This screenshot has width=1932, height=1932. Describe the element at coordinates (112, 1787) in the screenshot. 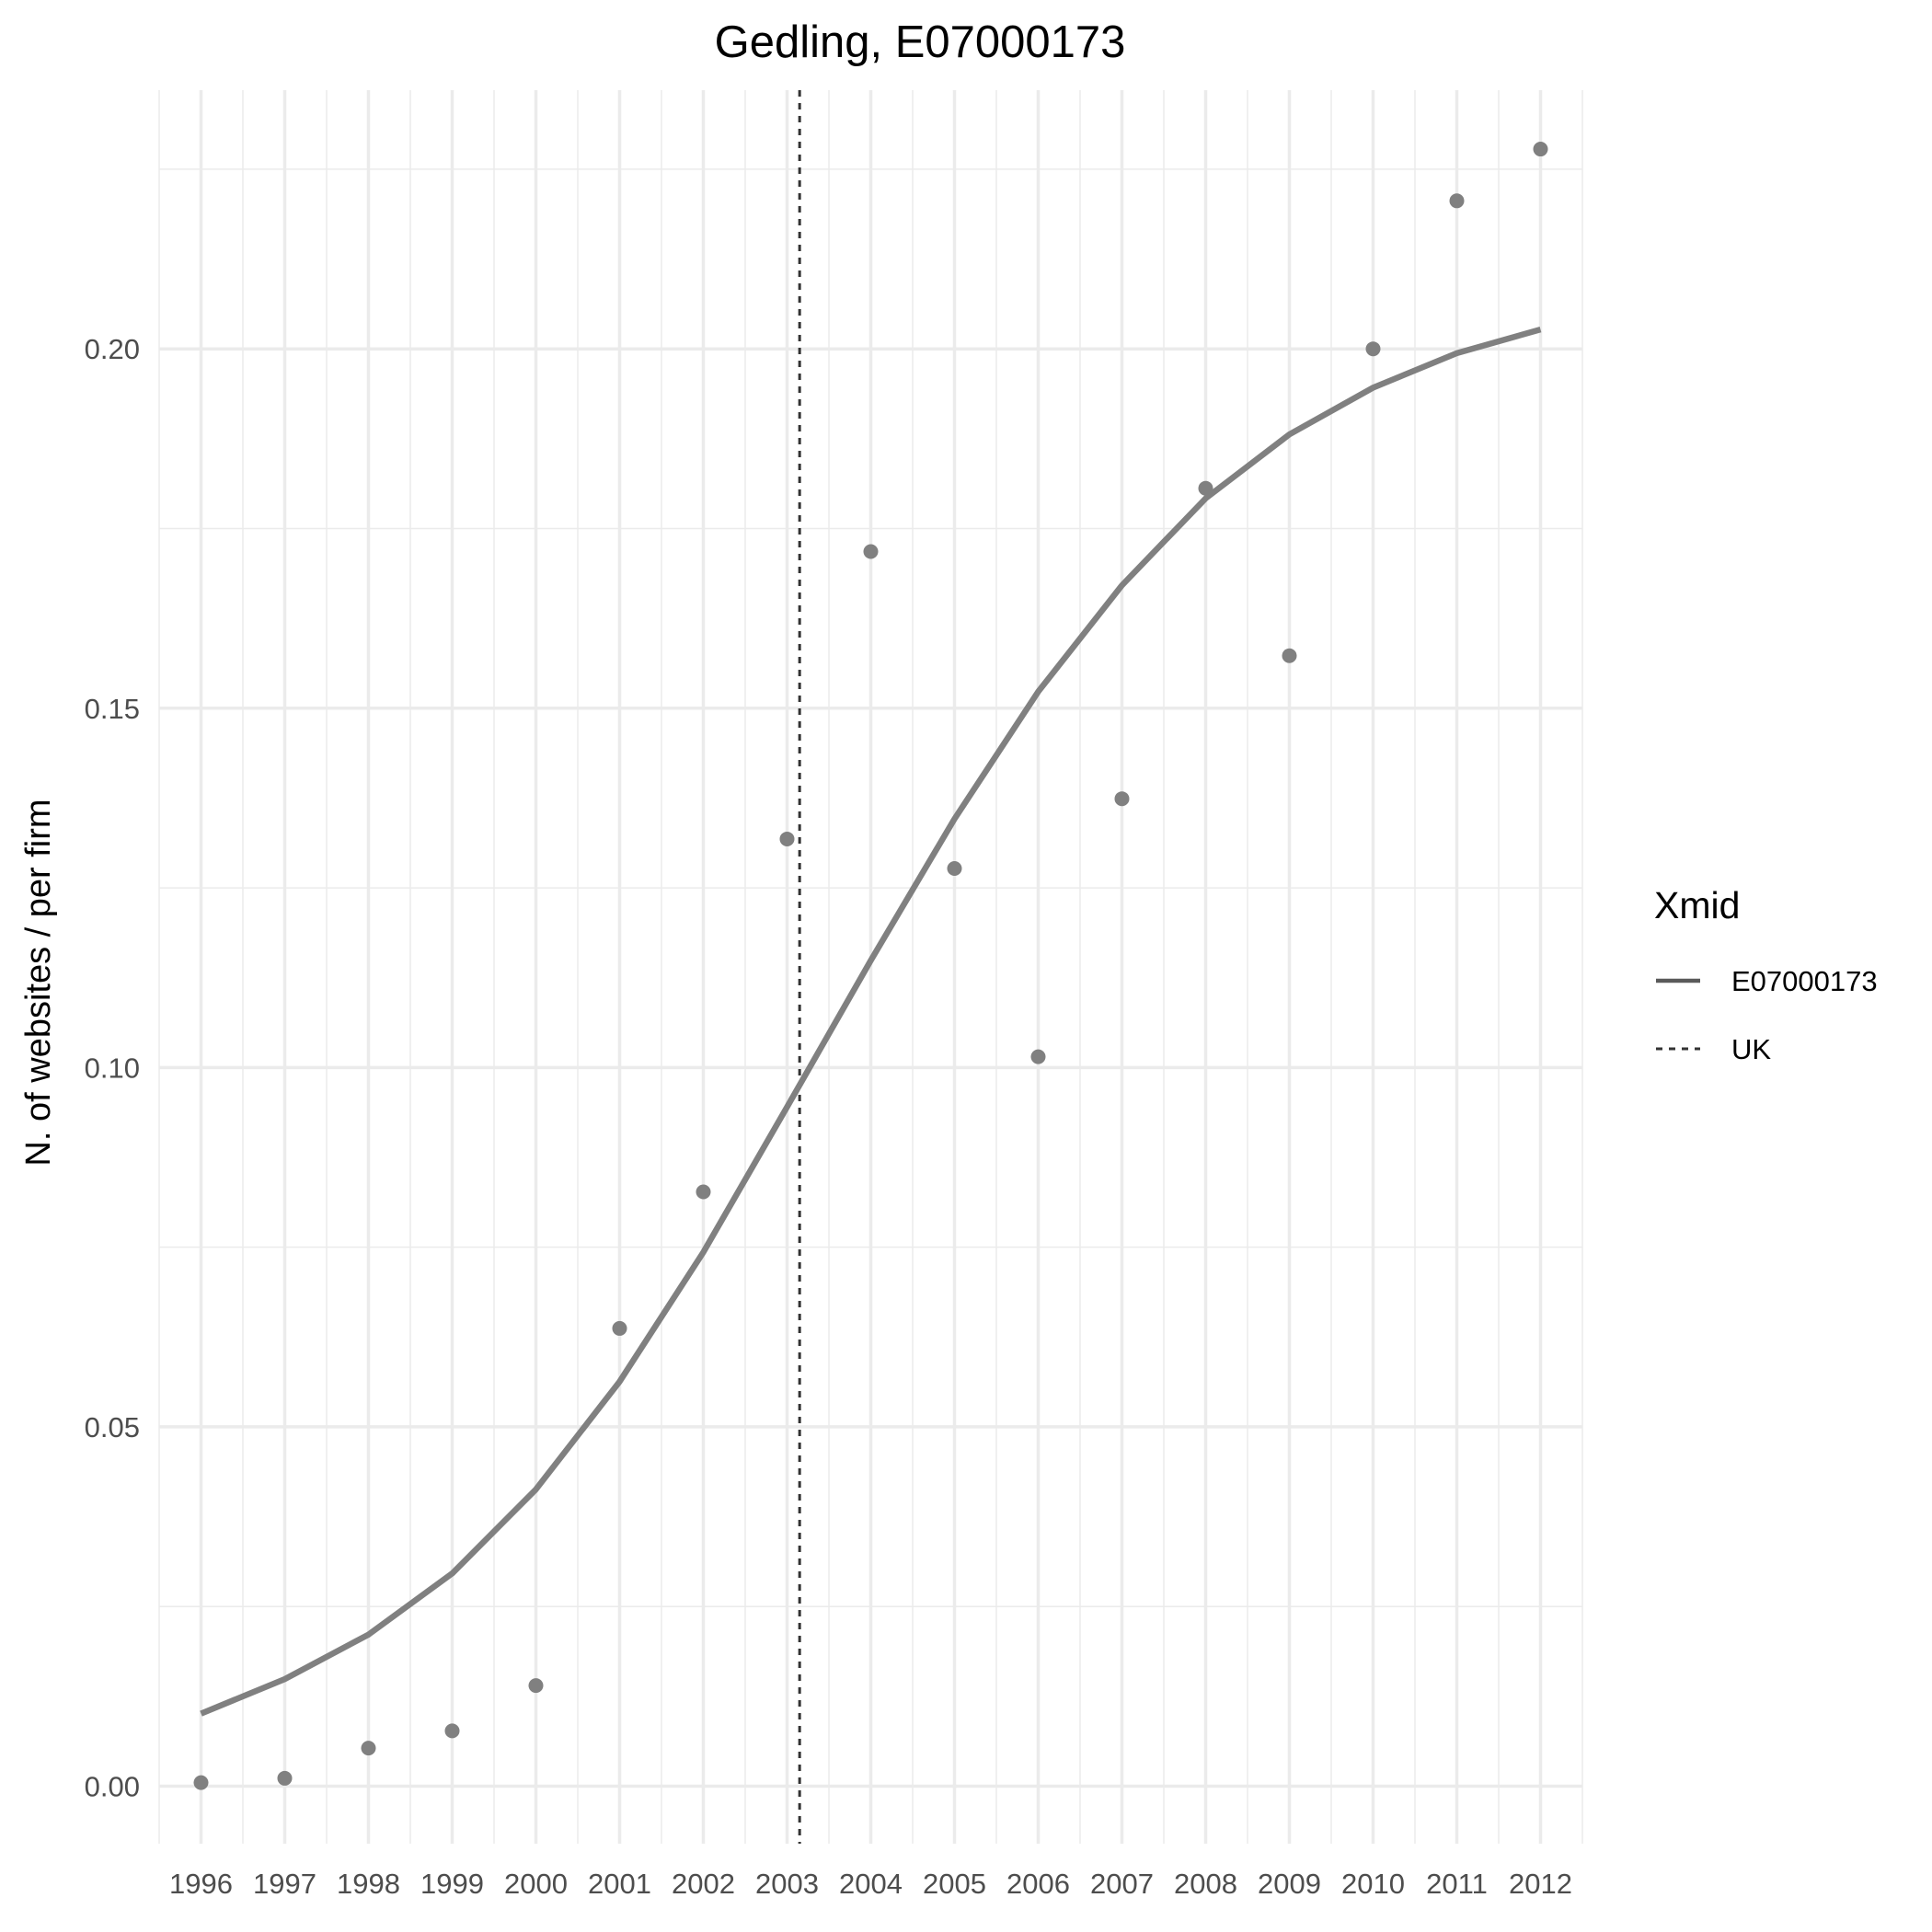

I see `y-tick-label: 0.00` at that location.